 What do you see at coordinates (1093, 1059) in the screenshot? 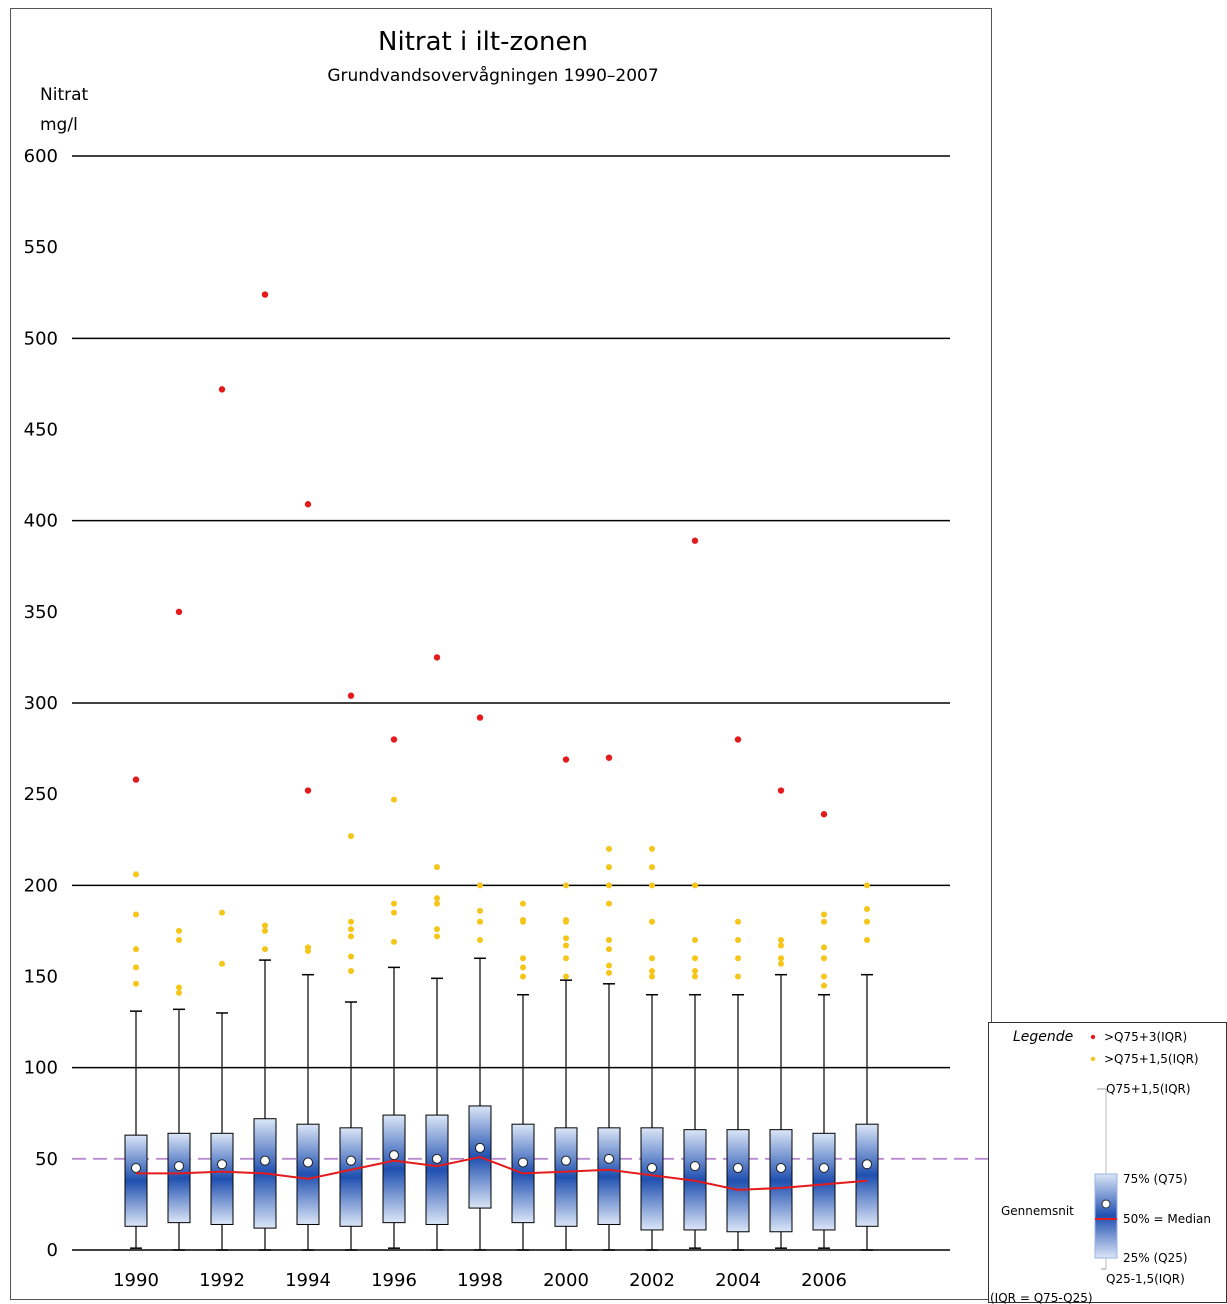
I see `legend-outlier-marker` at bounding box center [1093, 1059].